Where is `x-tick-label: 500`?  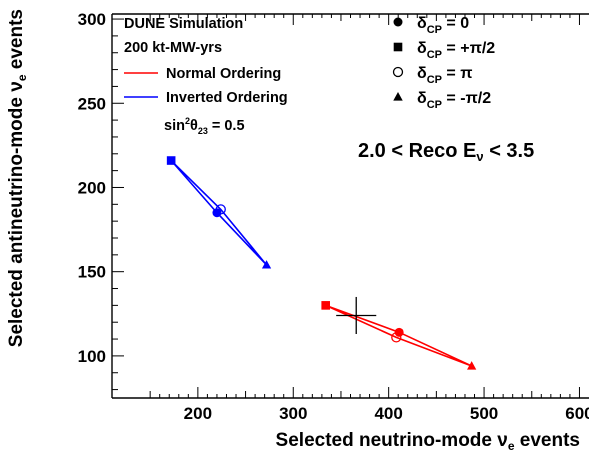 x-tick-label: 500 is located at coordinates (484, 413).